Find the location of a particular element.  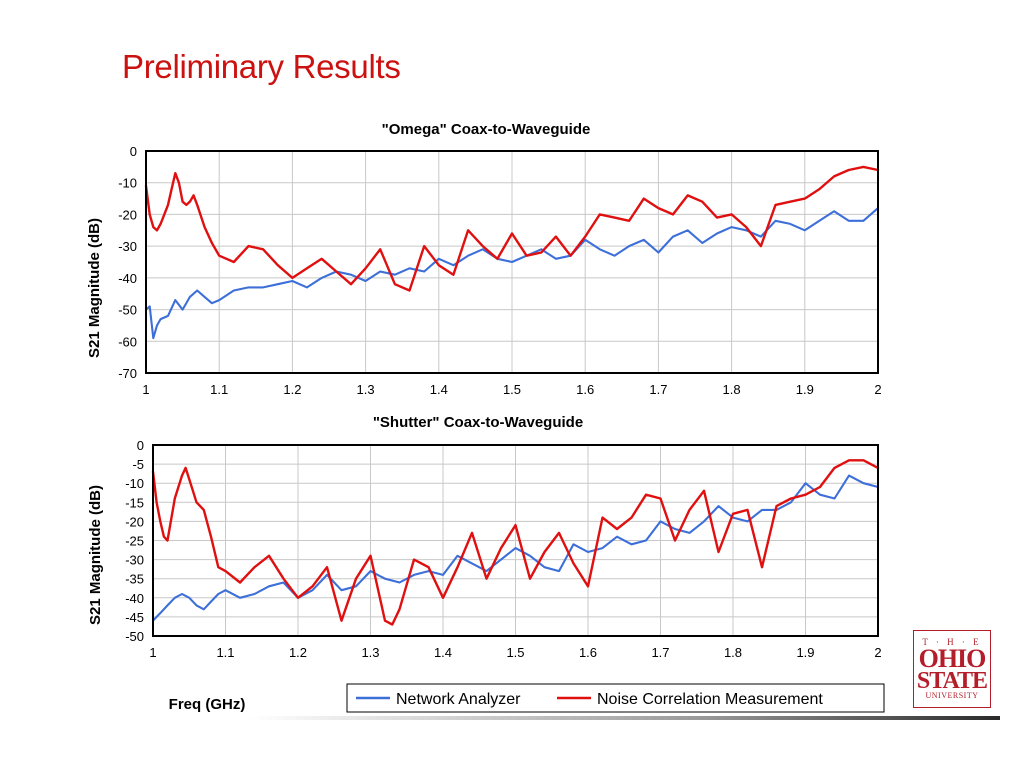

osu-logo-the: T · H · E is located at coordinates (952, 642).